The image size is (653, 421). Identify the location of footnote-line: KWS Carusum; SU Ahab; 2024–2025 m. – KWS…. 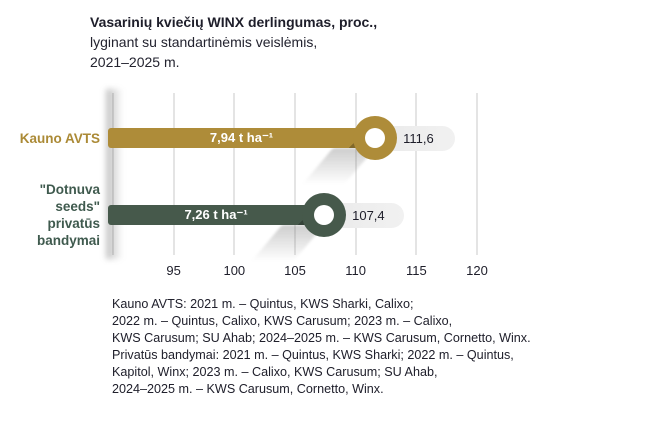
(321, 338).